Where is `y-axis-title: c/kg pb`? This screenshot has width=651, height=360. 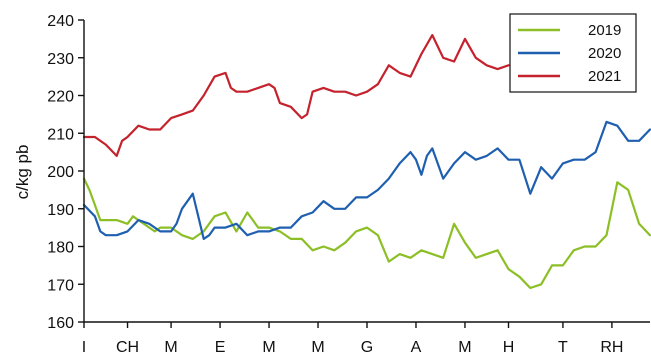 y-axis-title: c/kg pb is located at coordinates (22, 172).